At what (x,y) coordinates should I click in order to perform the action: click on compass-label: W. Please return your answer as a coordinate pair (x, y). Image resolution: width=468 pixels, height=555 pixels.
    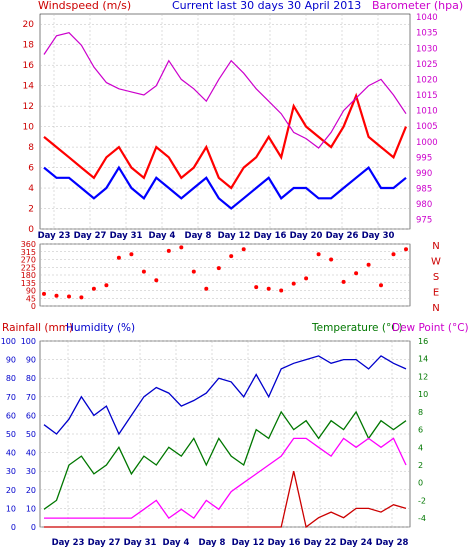
    Looking at the image, I should click on (436, 262).